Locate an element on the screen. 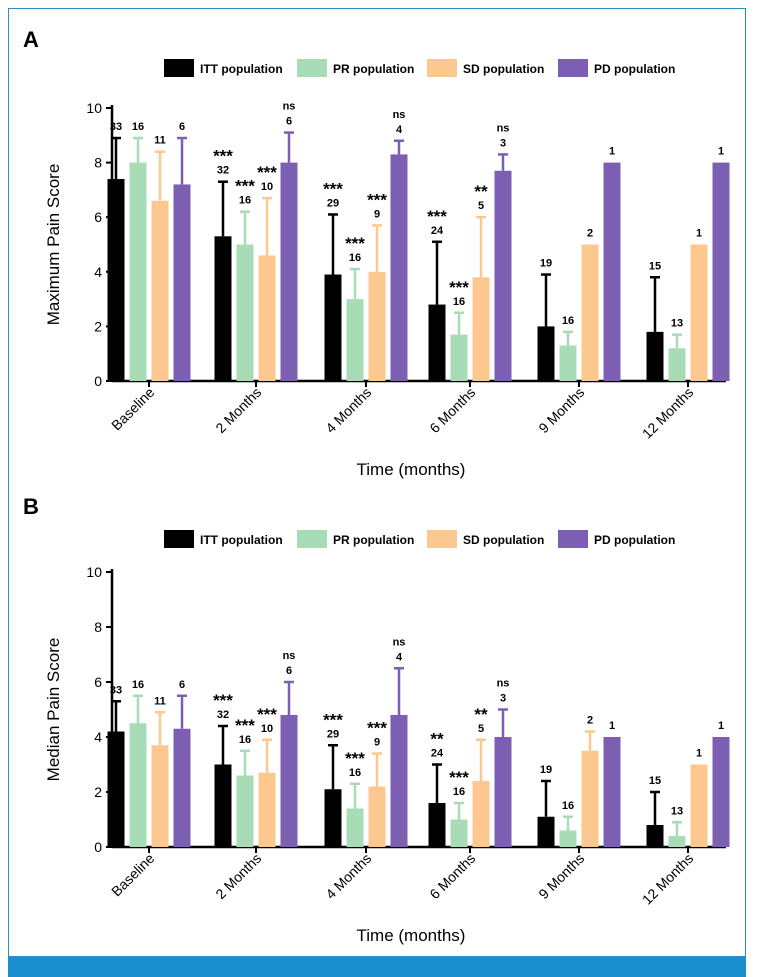 Image resolution: width=758 pixels, height=977 pixels. x-tick-label: 9 Months is located at coordinates (561, 876).